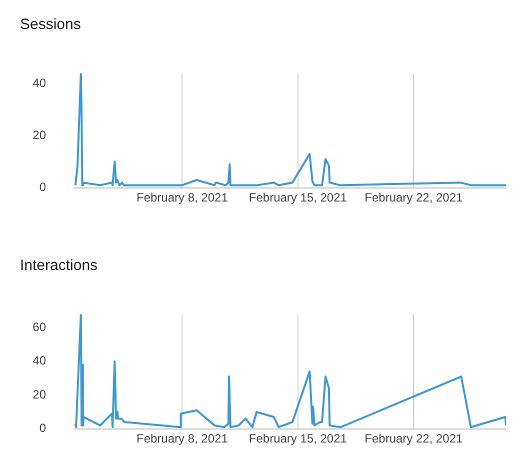 The image size is (514, 475). Describe the element at coordinates (59, 266) in the screenshot. I see `chart-title: Interactions` at that location.